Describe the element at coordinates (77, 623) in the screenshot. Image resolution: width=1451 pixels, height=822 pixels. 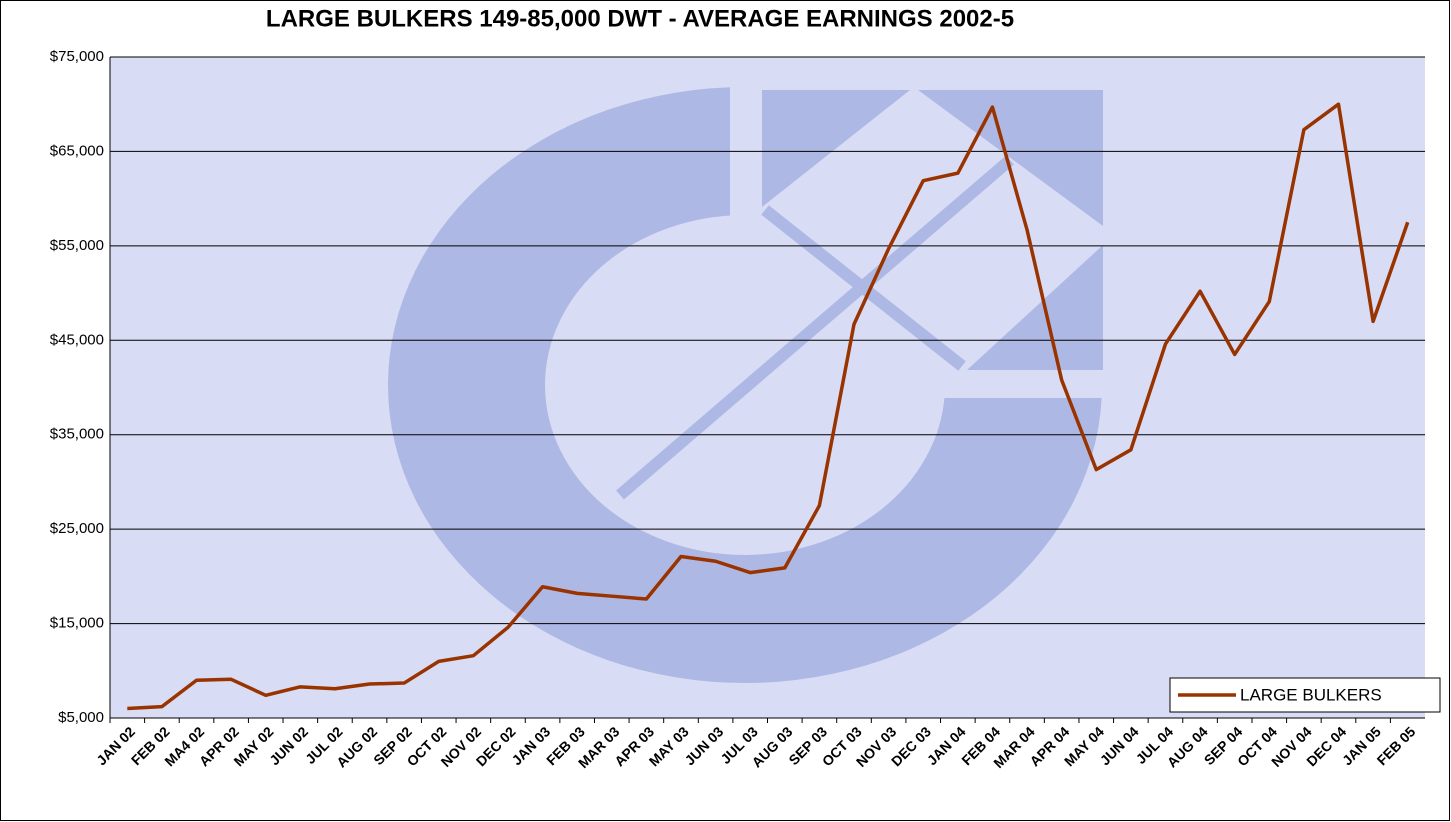
I see `y-tick-label: $15,000` at that location.